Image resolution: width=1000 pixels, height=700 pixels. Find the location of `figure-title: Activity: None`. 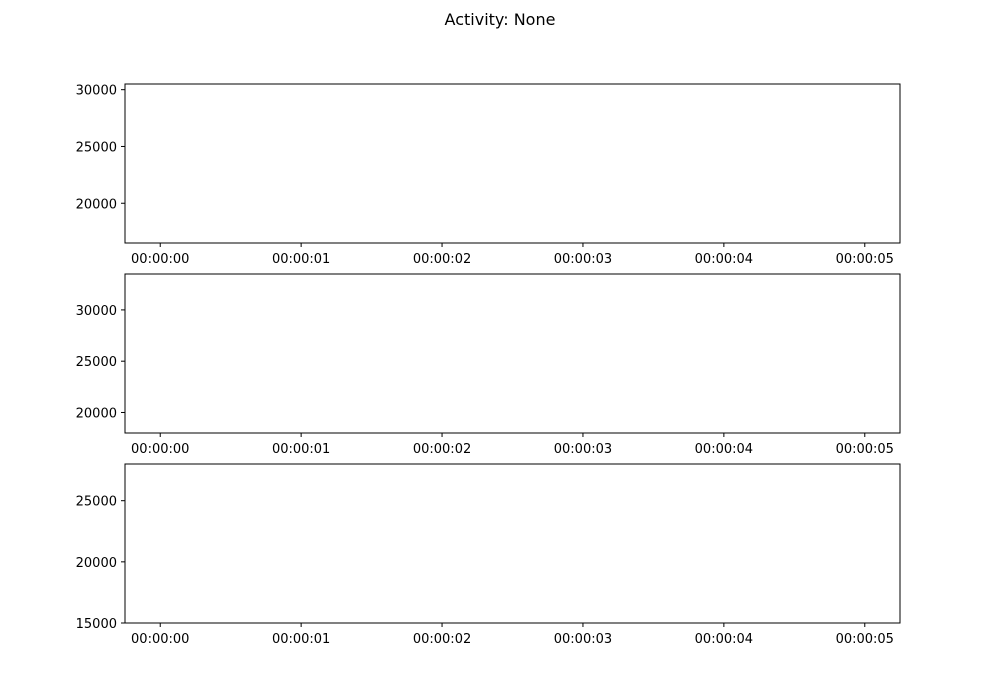

figure-title: Activity: None is located at coordinates (500, 19).